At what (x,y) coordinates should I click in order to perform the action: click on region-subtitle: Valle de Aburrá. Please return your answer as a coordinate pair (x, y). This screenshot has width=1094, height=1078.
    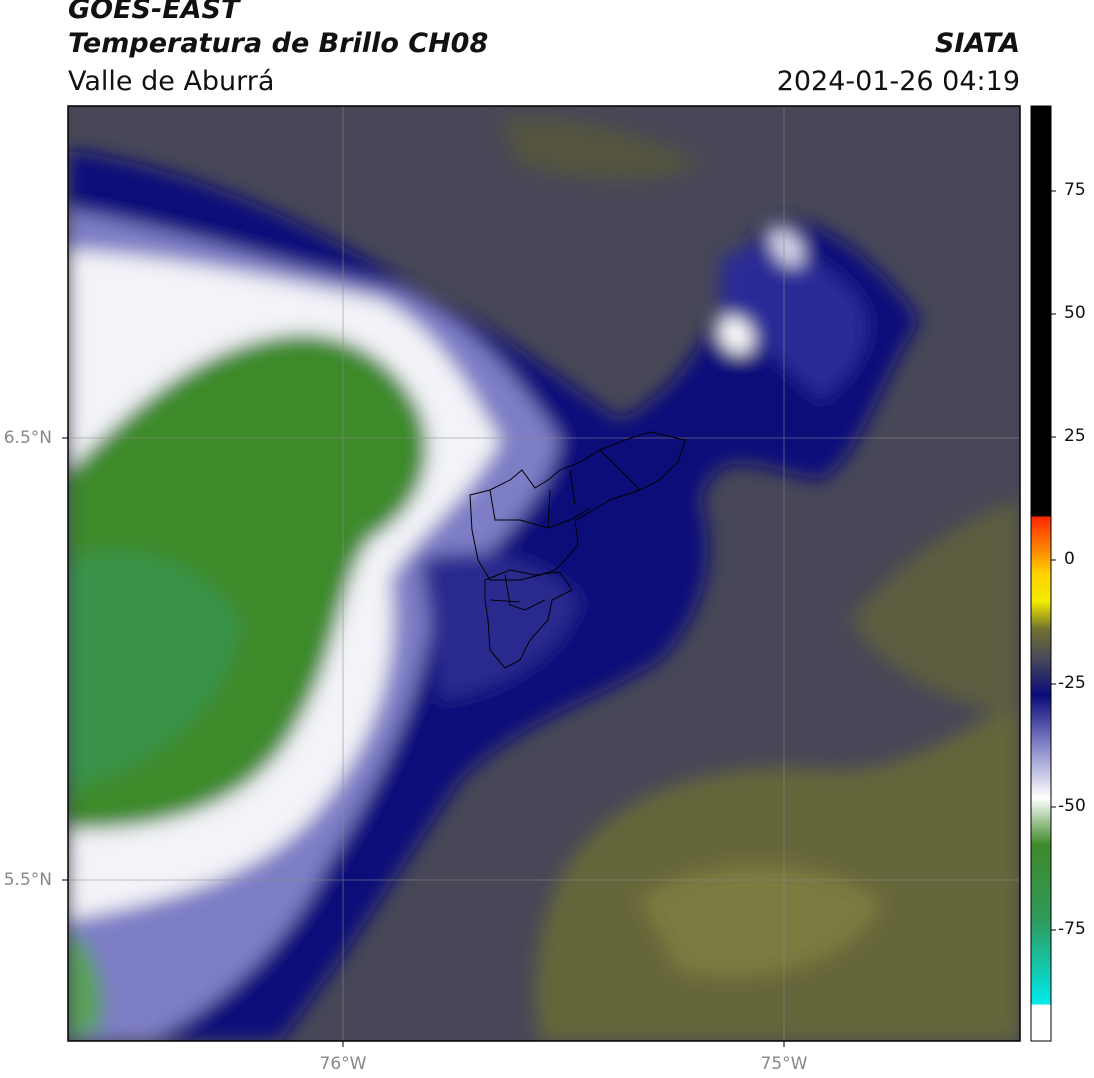
    Looking at the image, I should click on (171, 81).